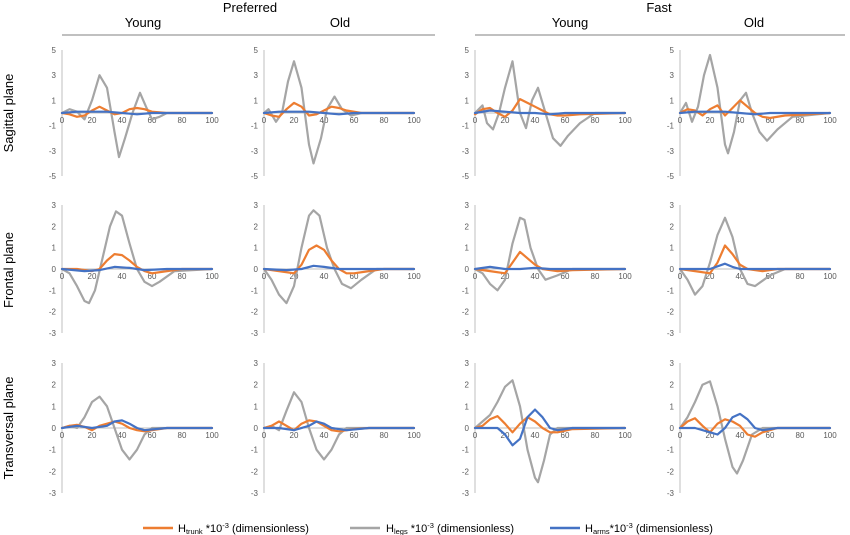 The height and width of the screenshot is (535, 850). I want to click on y-tick-label: 1, so click(467, 100).